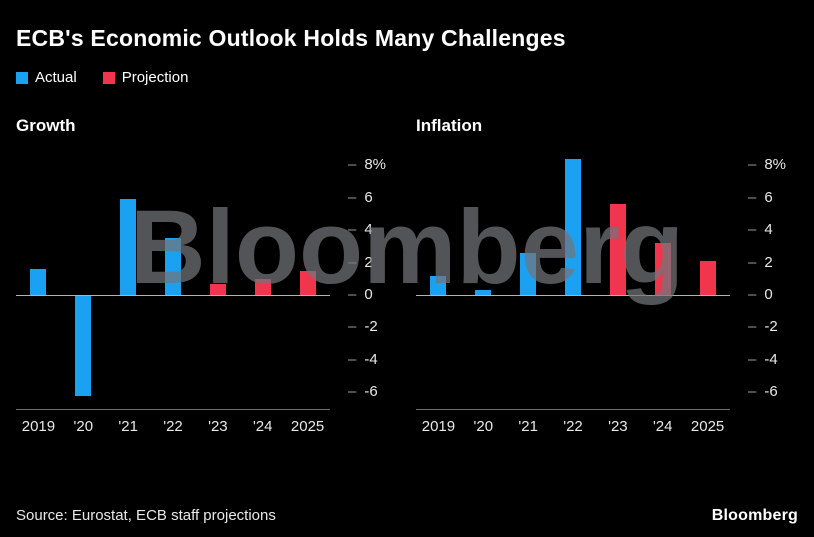 The width and height of the screenshot is (814, 537). What do you see at coordinates (155, 77) in the screenshot?
I see `legend-label: Projection` at bounding box center [155, 77].